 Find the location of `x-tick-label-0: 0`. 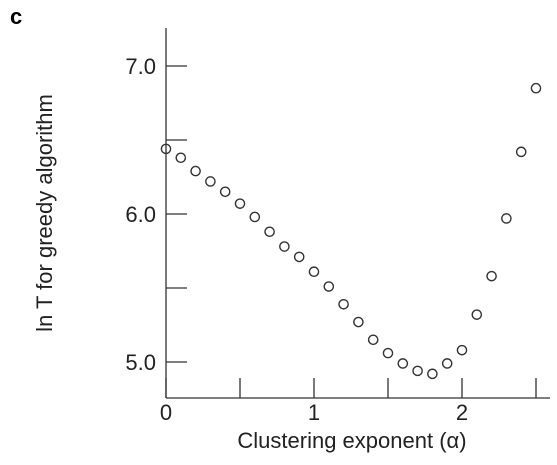

x-tick-label-0: 0 is located at coordinates (166, 412).